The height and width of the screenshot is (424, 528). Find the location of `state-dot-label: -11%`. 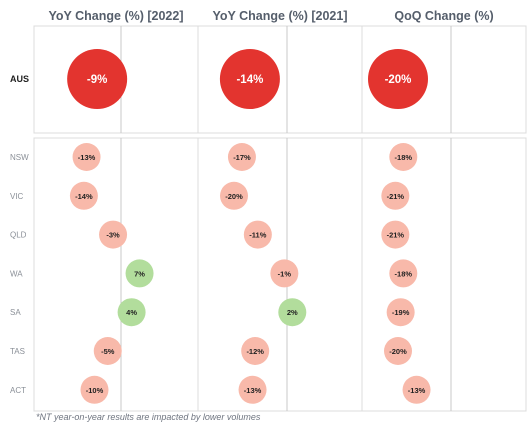

state-dot-label: -11% is located at coordinates (257, 235).